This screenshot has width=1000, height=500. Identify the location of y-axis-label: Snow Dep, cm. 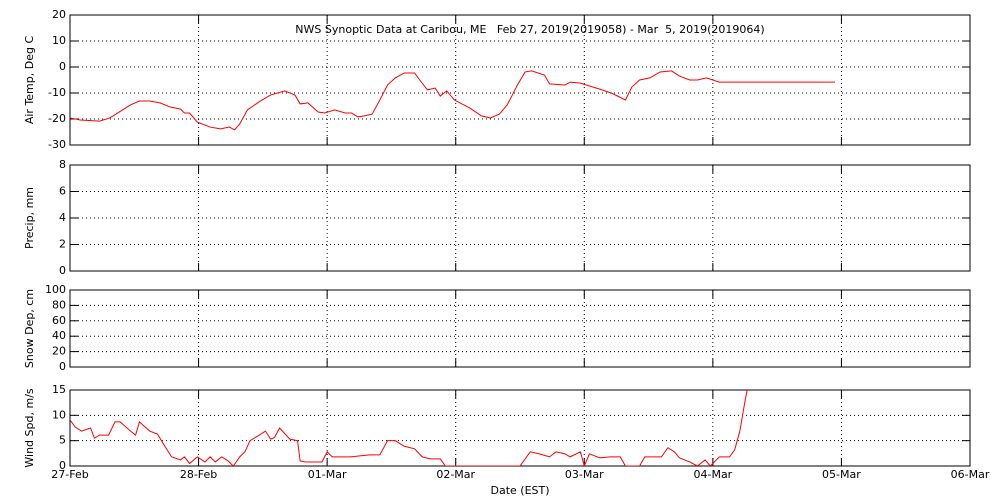
(29, 328).